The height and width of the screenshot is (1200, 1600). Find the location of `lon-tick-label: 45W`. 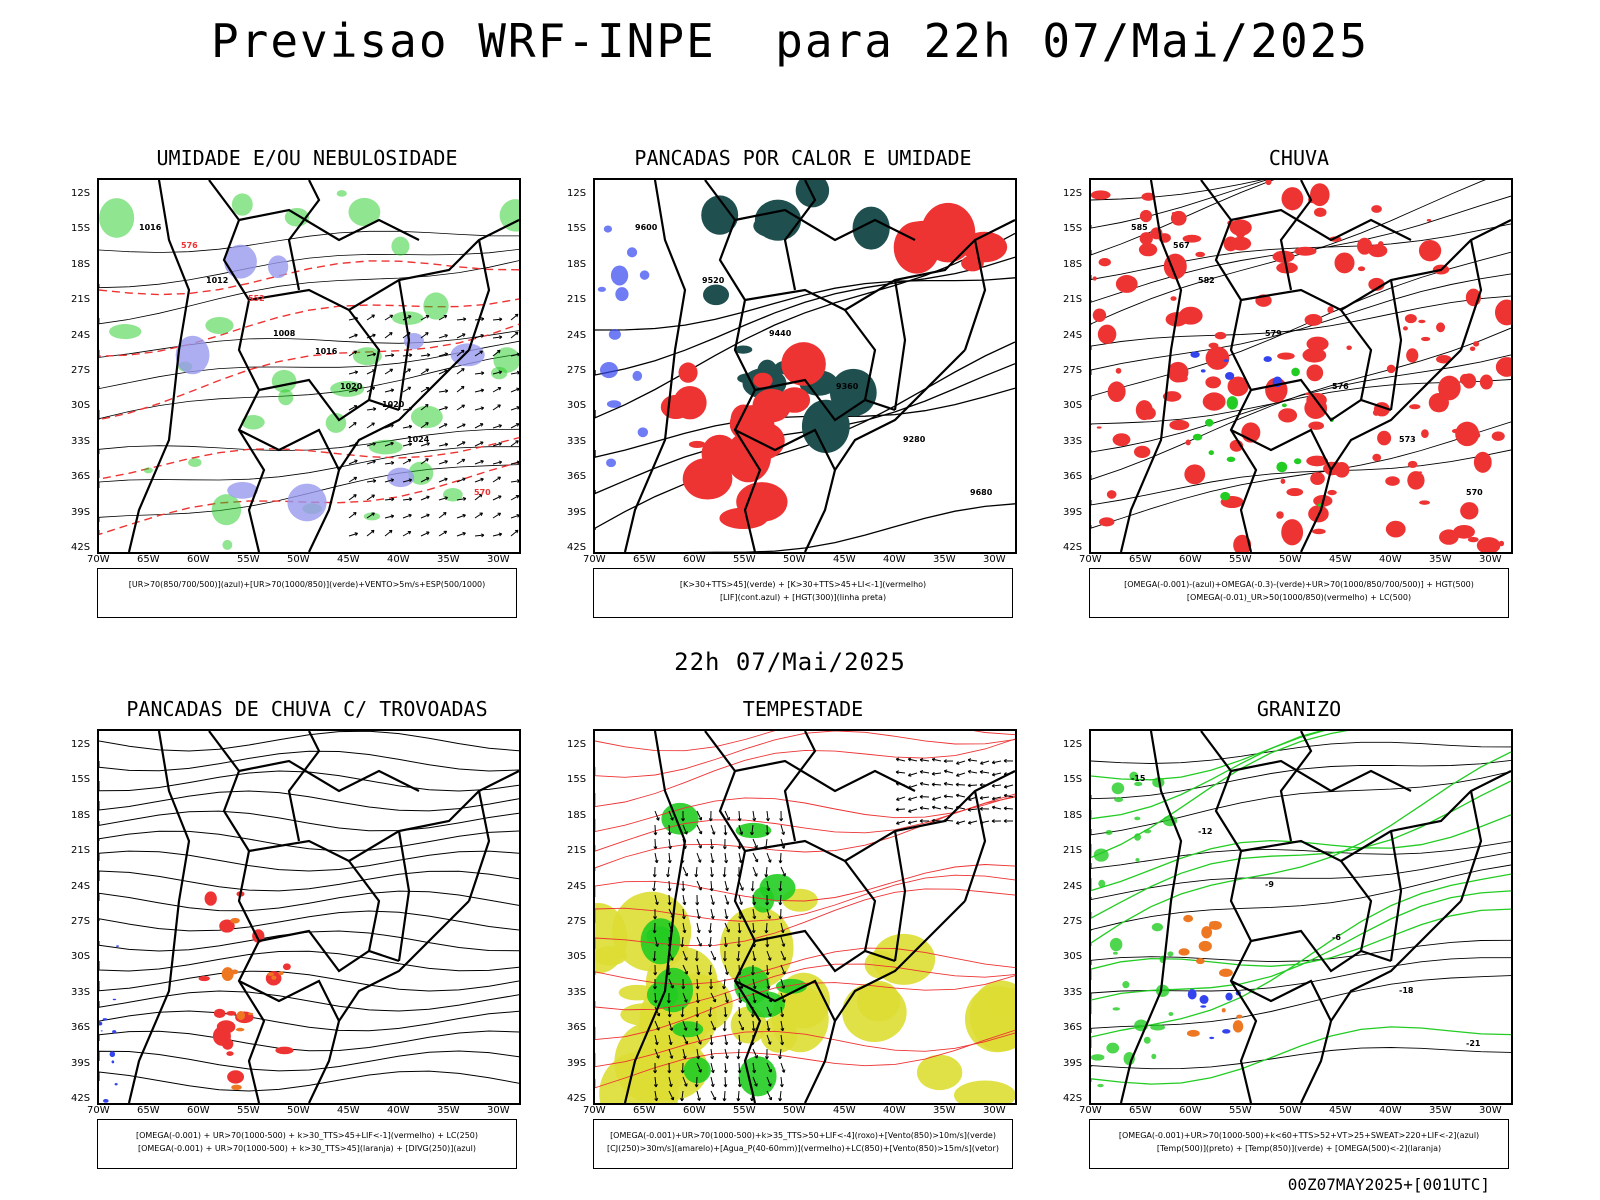

lon-tick-label: 45W is located at coordinates (348, 1110).